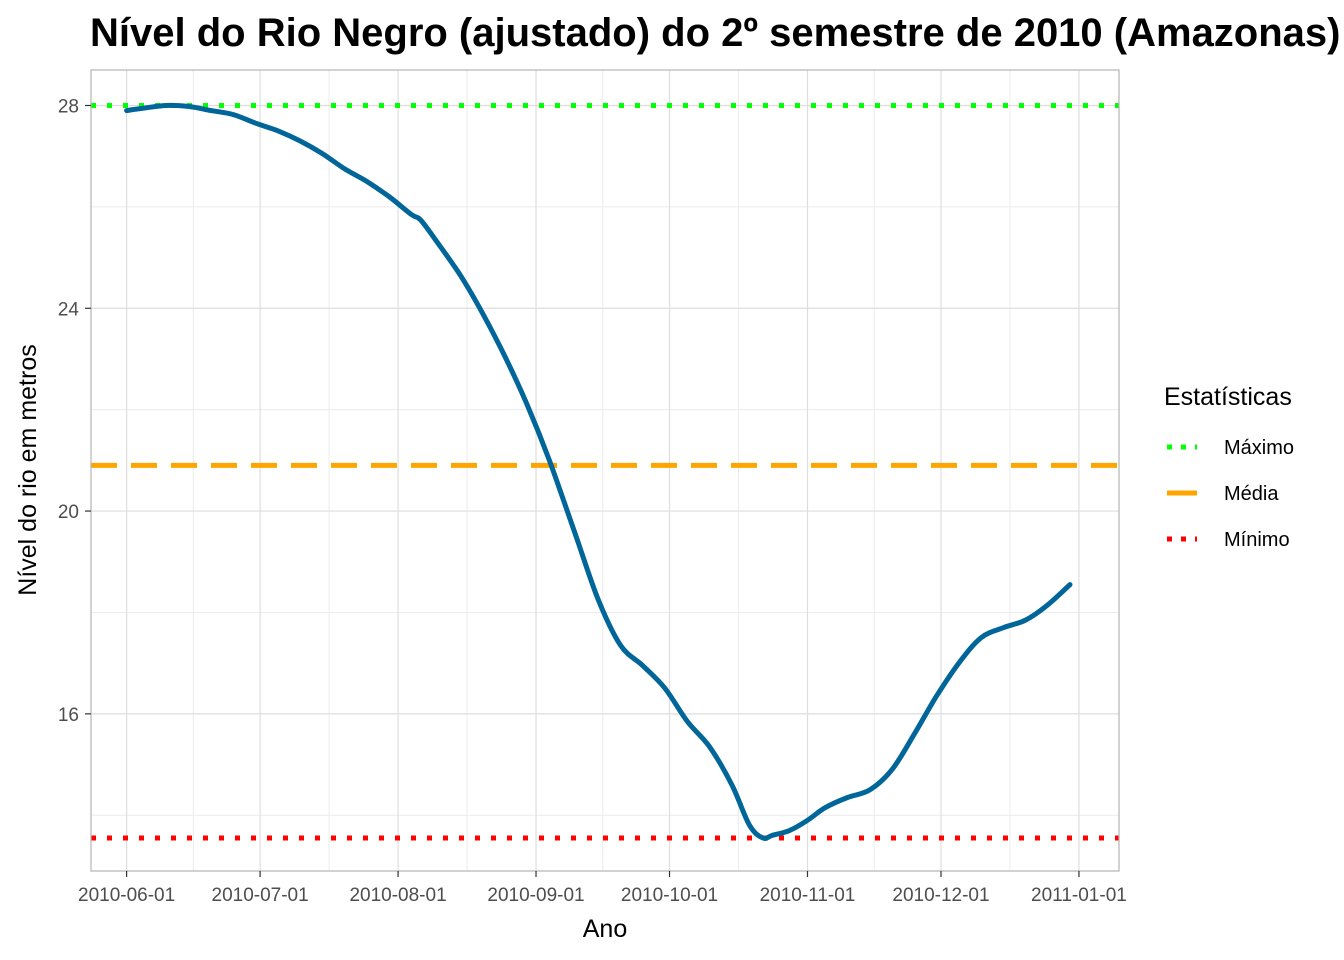 This screenshot has width=1344, height=960. What do you see at coordinates (605, 929) in the screenshot?
I see `x-axis-title: Ano` at bounding box center [605, 929].